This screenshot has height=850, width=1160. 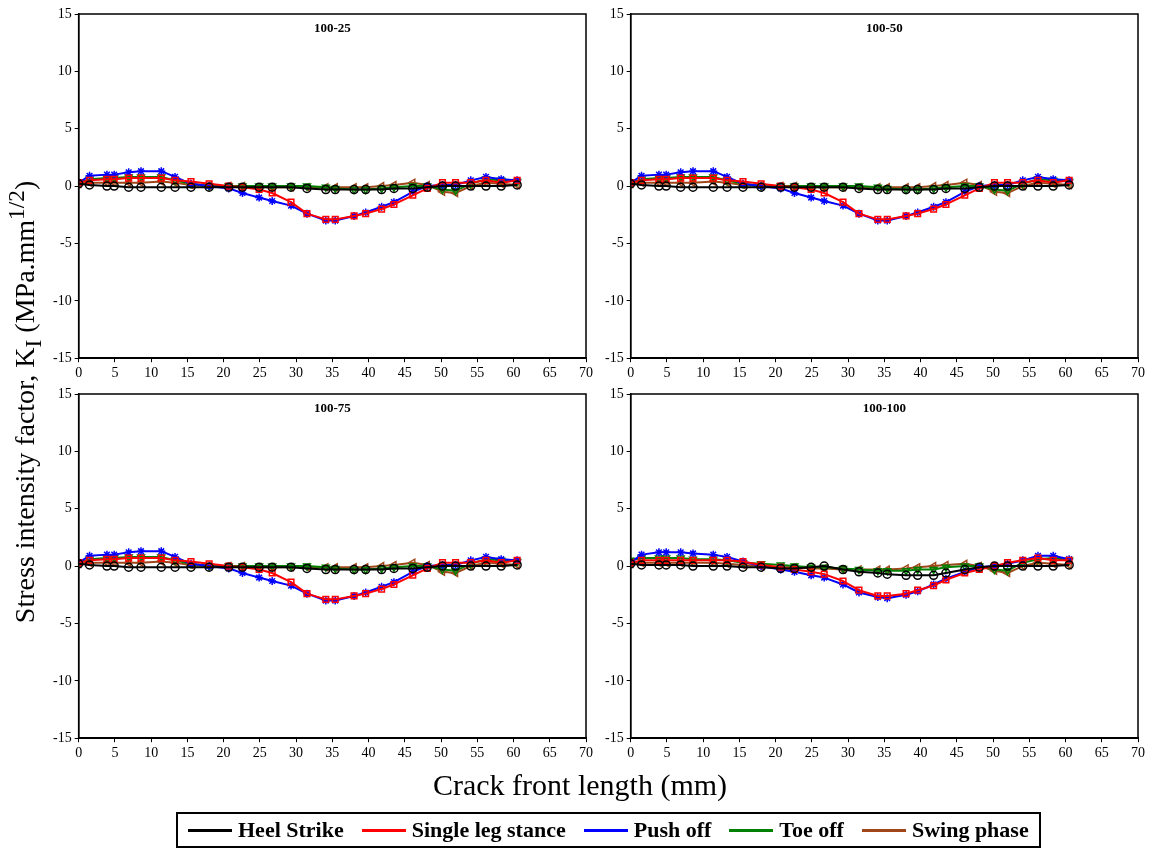 What do you see at coordinates (884, 27) in the screenshot?
I see `chart-title: 100-50` at bounding box center [884, 27].